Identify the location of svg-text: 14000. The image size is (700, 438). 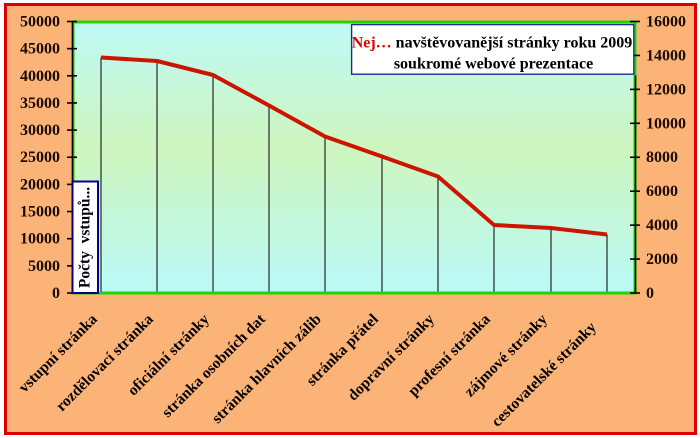
(666, 55).